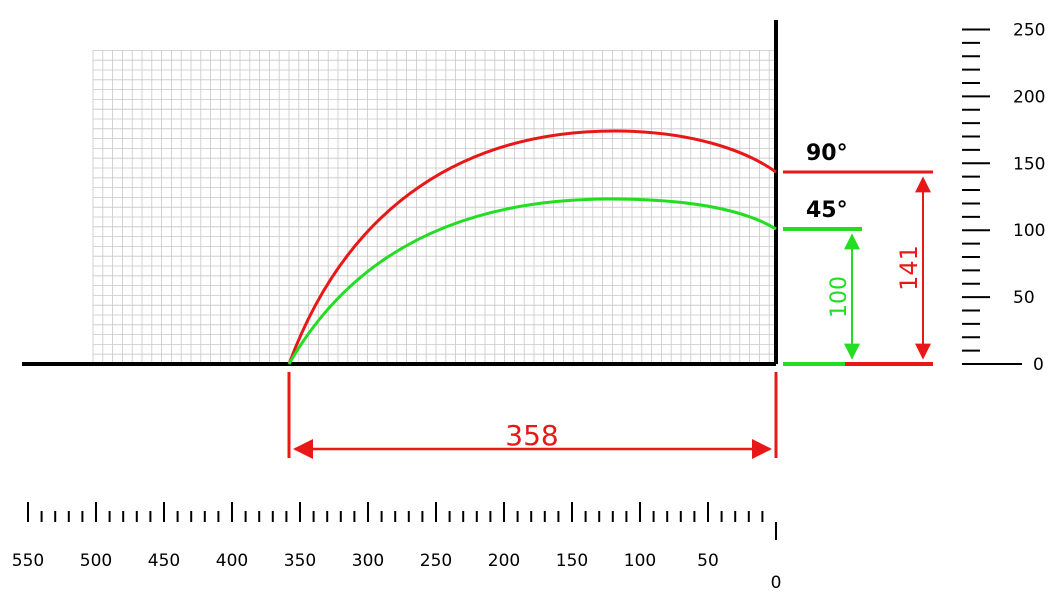 Image resolution: width=1053 pixels, height=596 pixels. I want to click on v-scale-label: 150, so click(1029, 164).